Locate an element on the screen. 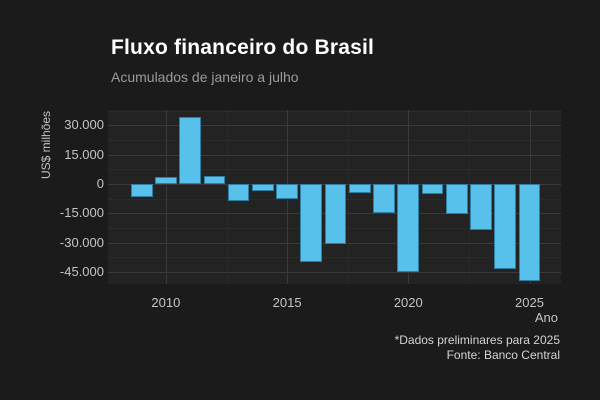 Image resolution: width=600 pixels, height=400 pixels. bar-2015 is located at coordinates (287, 191).